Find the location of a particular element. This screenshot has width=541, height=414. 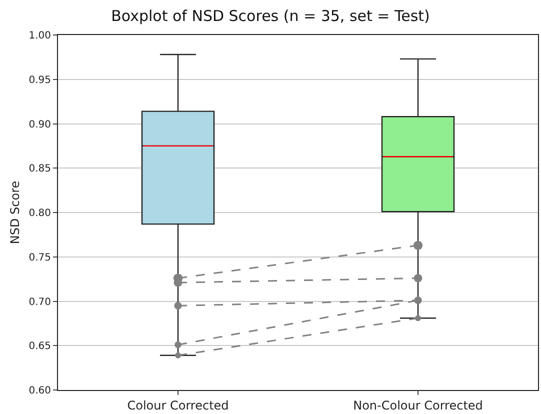

x-tick-label: Non-Colour Corrected is located at coordinates (418, 405).